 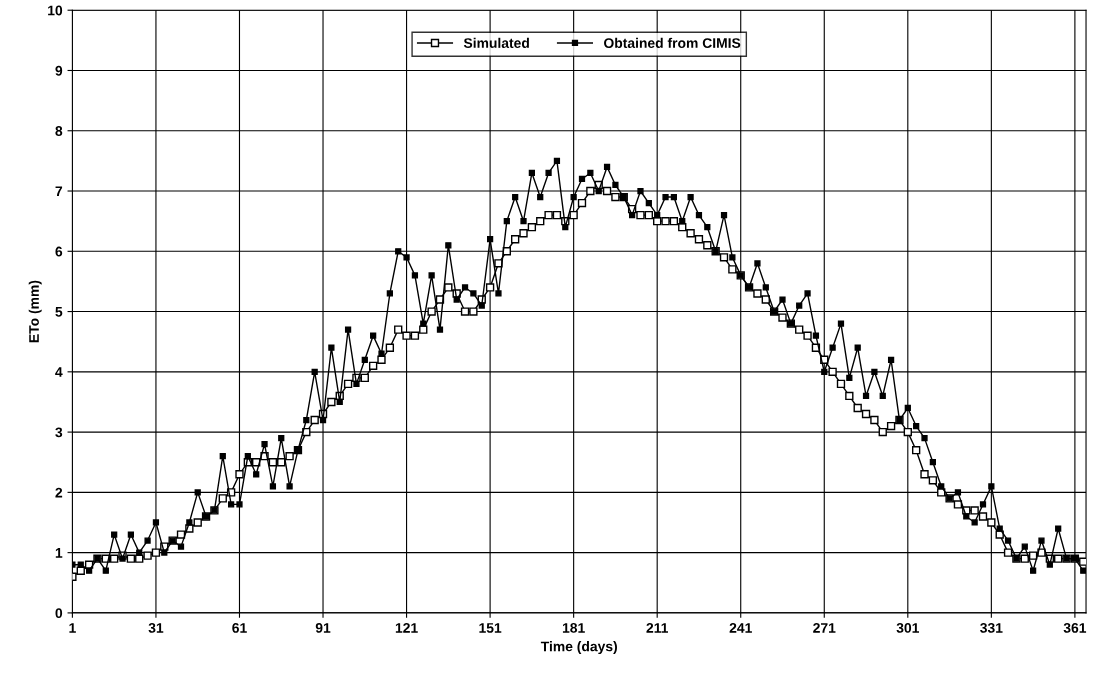 I want to click on x-tick-label: 301, so click(x=908, y=627).